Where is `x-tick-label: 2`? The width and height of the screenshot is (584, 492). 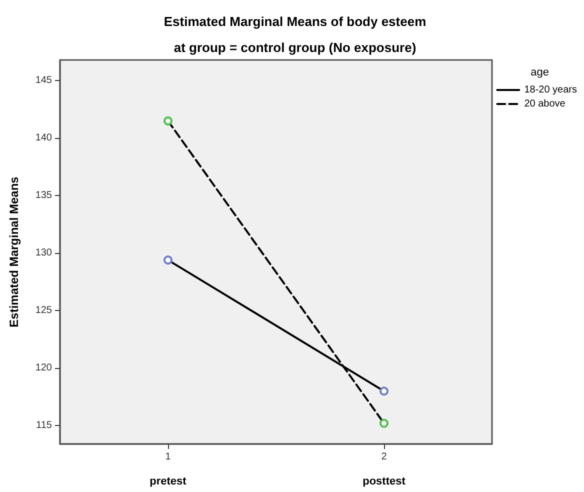
x-tick-label: 2 is located at coordinates (384, 457).